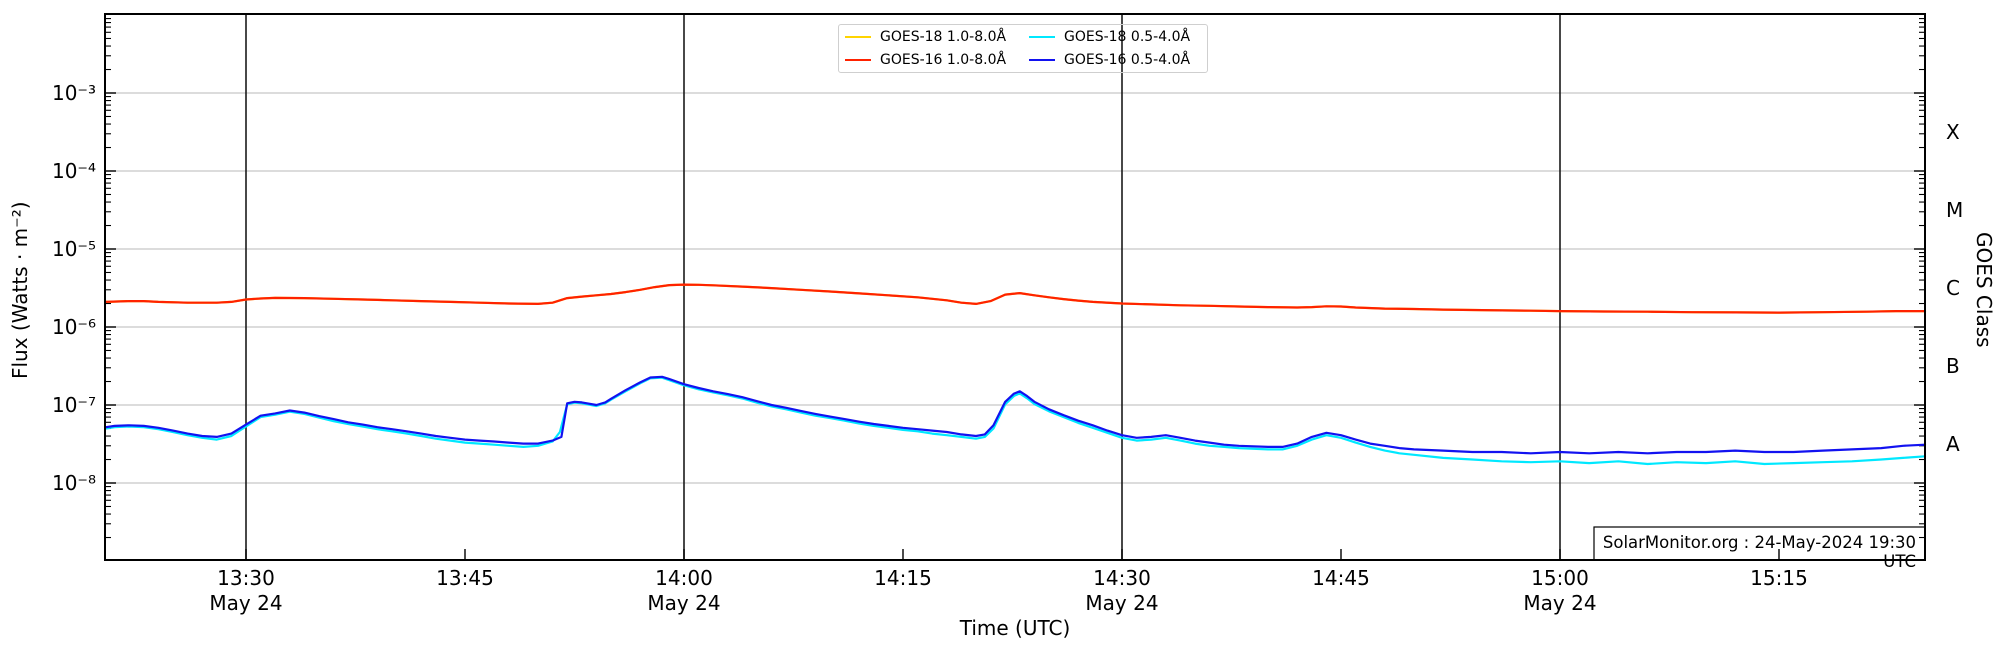 Image resolution: width=2000 pixels, height=650 pixels. I want to click on series-GOES-18 0.5-4.0Å, so click(1015, 421).